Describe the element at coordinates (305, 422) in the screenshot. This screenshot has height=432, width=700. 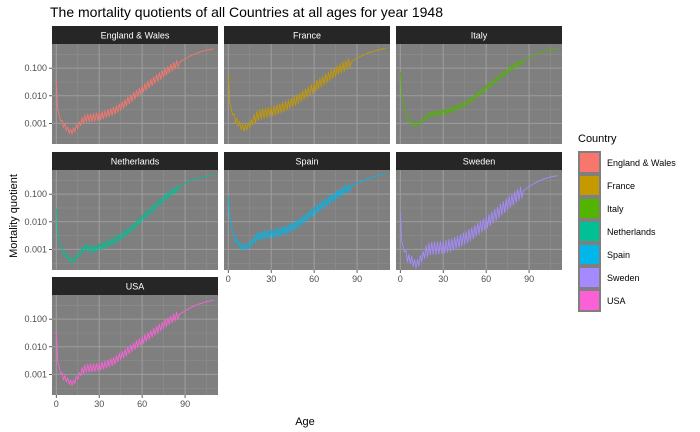
I see `x-axis-title: Age` at that location.